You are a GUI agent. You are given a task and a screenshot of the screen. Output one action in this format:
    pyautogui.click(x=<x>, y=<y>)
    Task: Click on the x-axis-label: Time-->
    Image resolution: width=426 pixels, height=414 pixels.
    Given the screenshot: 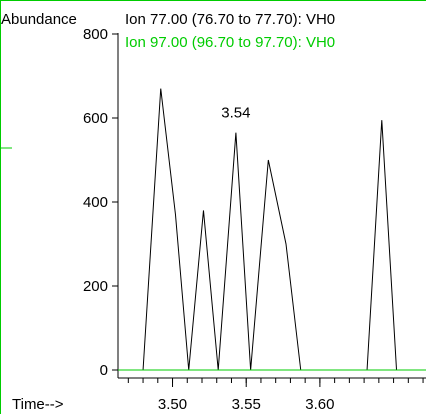 What is the action you would take?
    pyautogui.click(x=38, y=404)
    